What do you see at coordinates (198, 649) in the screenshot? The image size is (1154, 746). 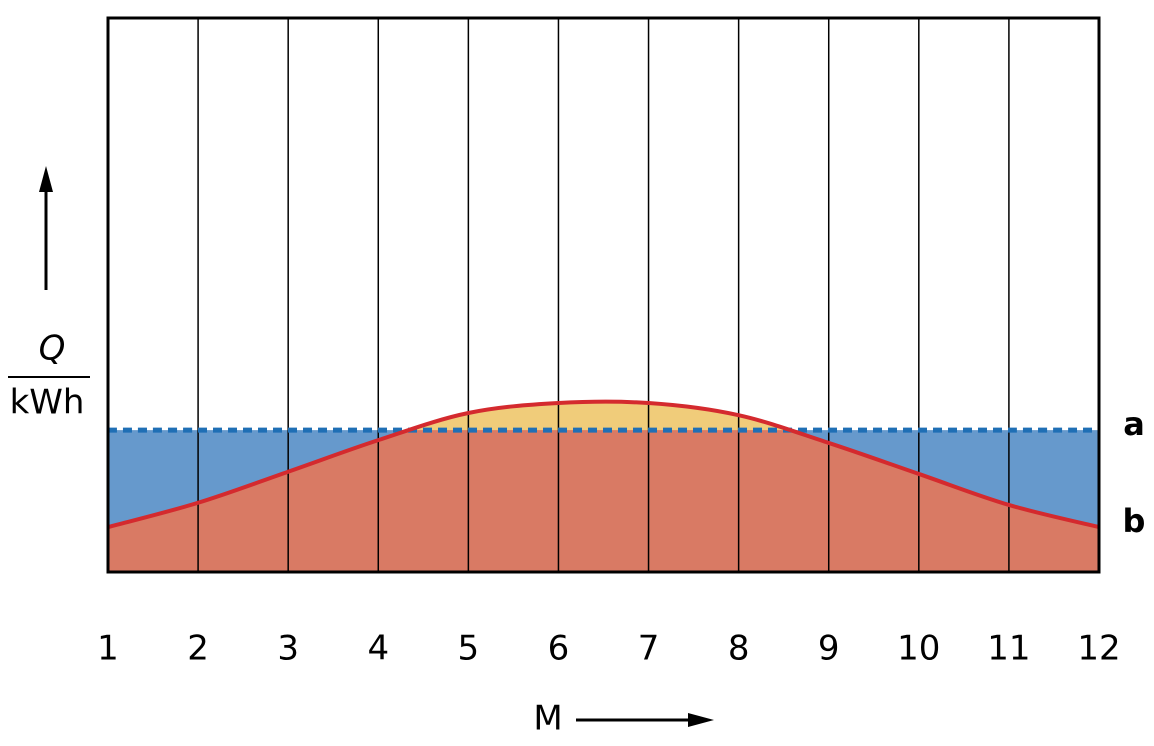 I see `x-tick-label: 2` at bounding box center [198, 649].